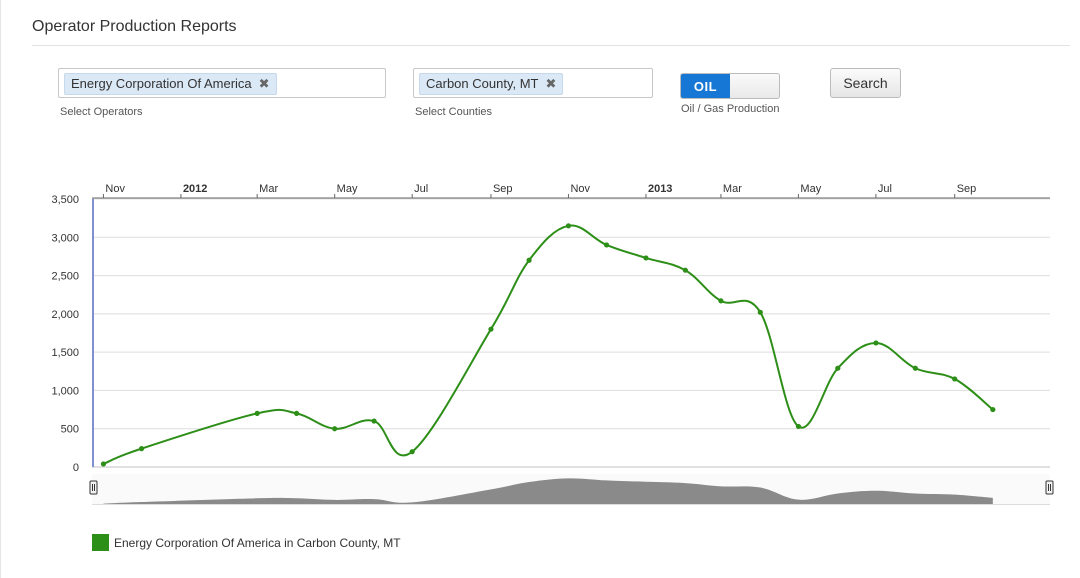  I want to click on navigator-left-handle, so click(93, 487).